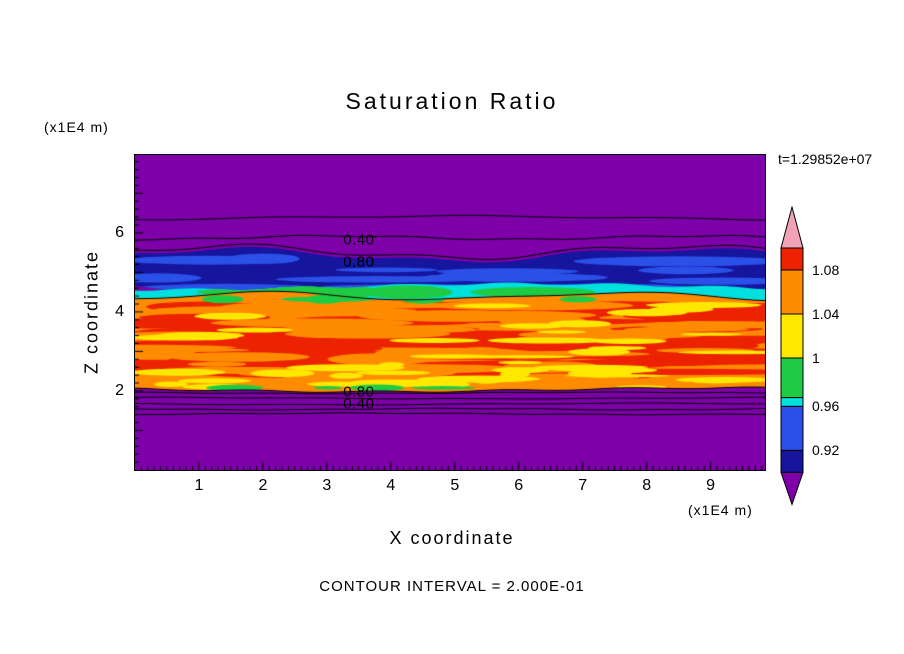 This screenshot has width=904, height=654. Describe the element at coordinates (263, 485) in the screenshot. I see `x-tick-label: 2` at that location.